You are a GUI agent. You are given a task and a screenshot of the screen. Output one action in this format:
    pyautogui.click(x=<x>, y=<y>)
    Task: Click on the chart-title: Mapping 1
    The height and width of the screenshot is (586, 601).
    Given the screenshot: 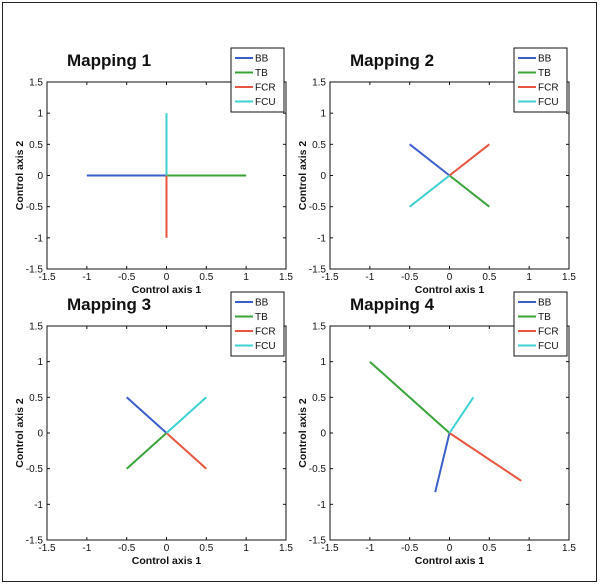 What is the action you would take?
    pyautogui.click(x=109, y=60)
    